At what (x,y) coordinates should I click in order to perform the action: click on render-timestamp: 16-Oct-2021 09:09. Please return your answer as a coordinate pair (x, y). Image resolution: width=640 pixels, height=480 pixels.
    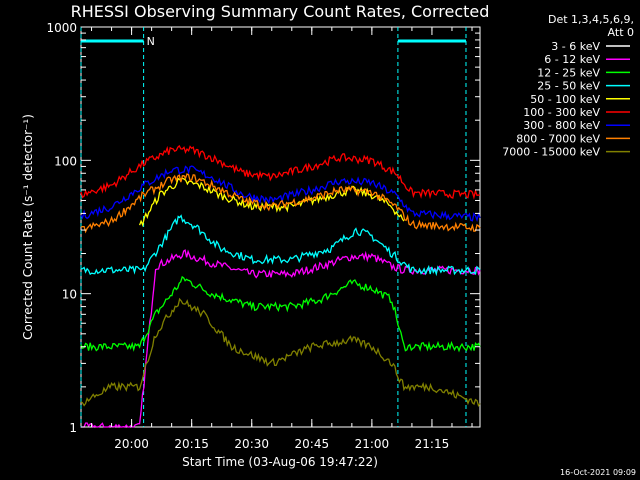
    Looking at the image, I should click on (598, 472).